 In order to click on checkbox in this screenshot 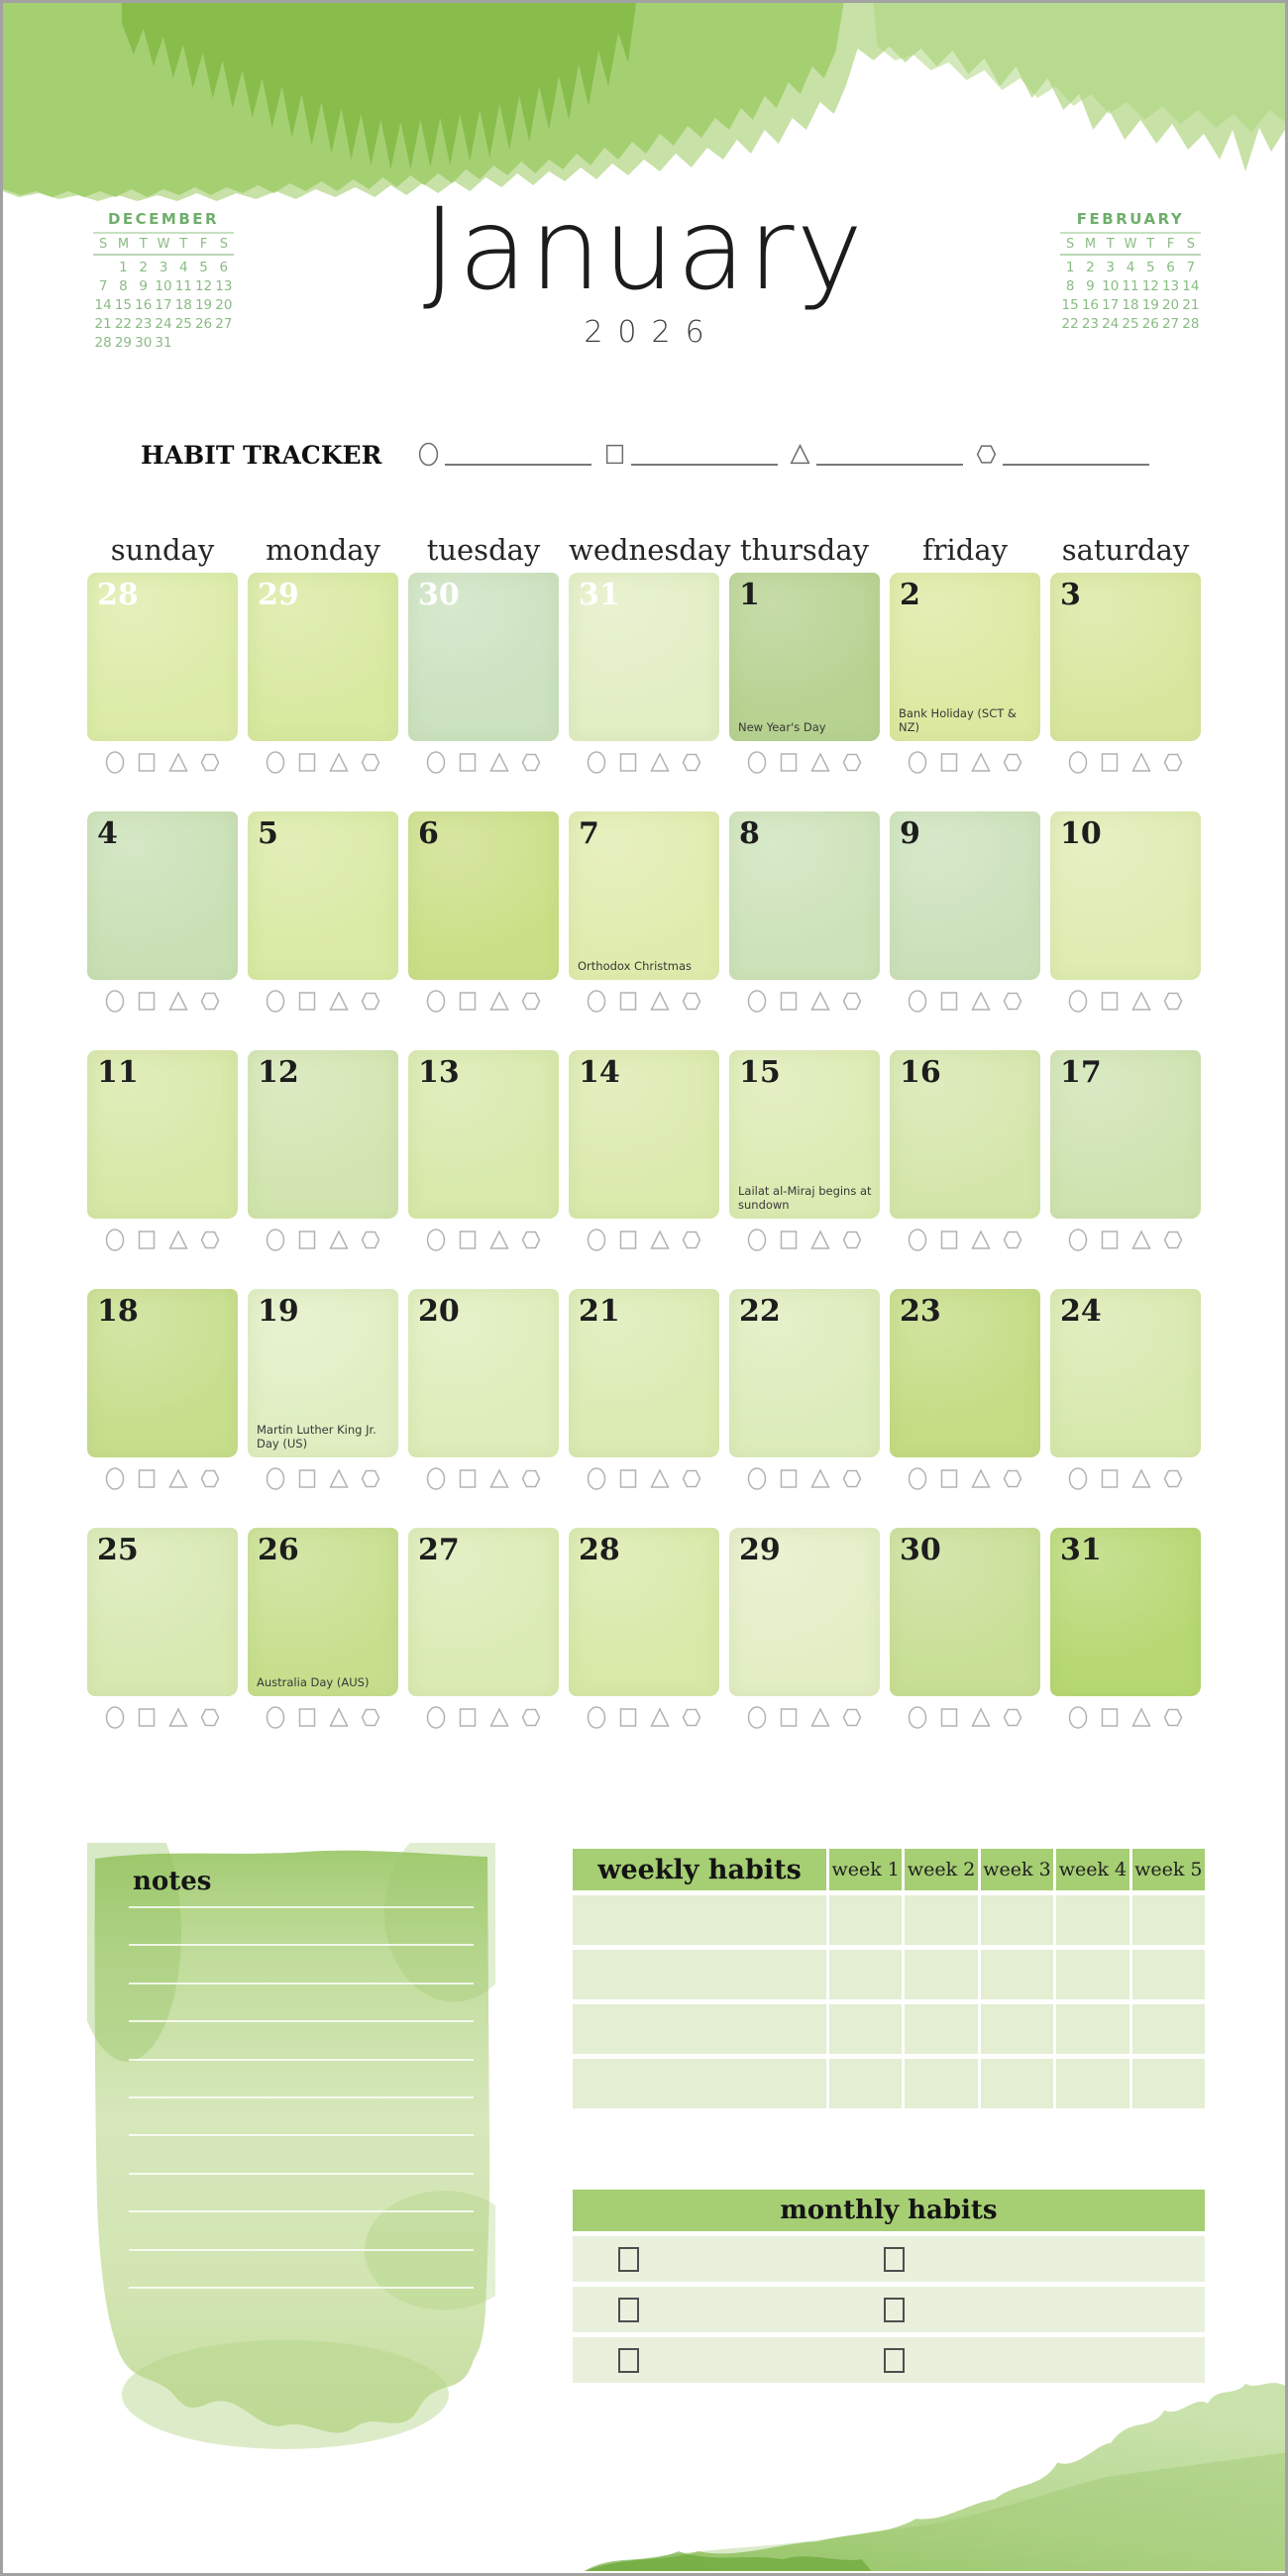, I will do `click(894, 2259)`.